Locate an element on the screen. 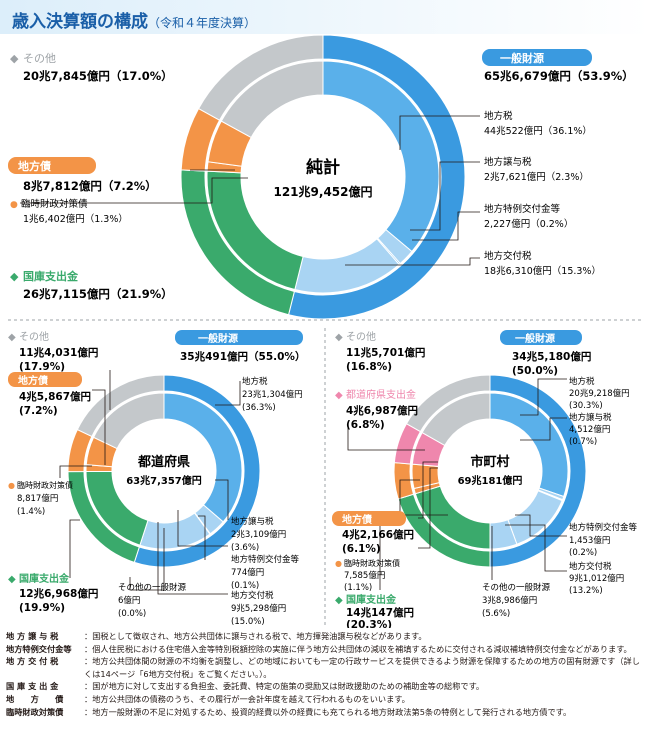 This screenshot has width=650, height=737. title-subtitle: （令和４年度決算） is located at coordinates (202, 23).